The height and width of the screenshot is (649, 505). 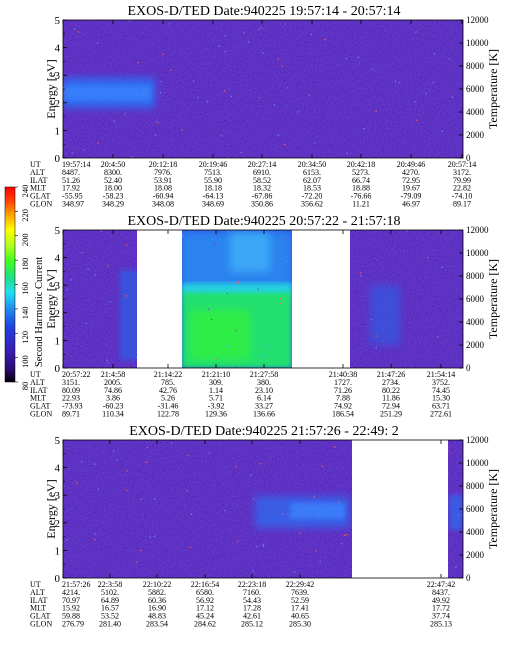 I want to click on orbit-cell: 3151., so click(x=71, y=382).